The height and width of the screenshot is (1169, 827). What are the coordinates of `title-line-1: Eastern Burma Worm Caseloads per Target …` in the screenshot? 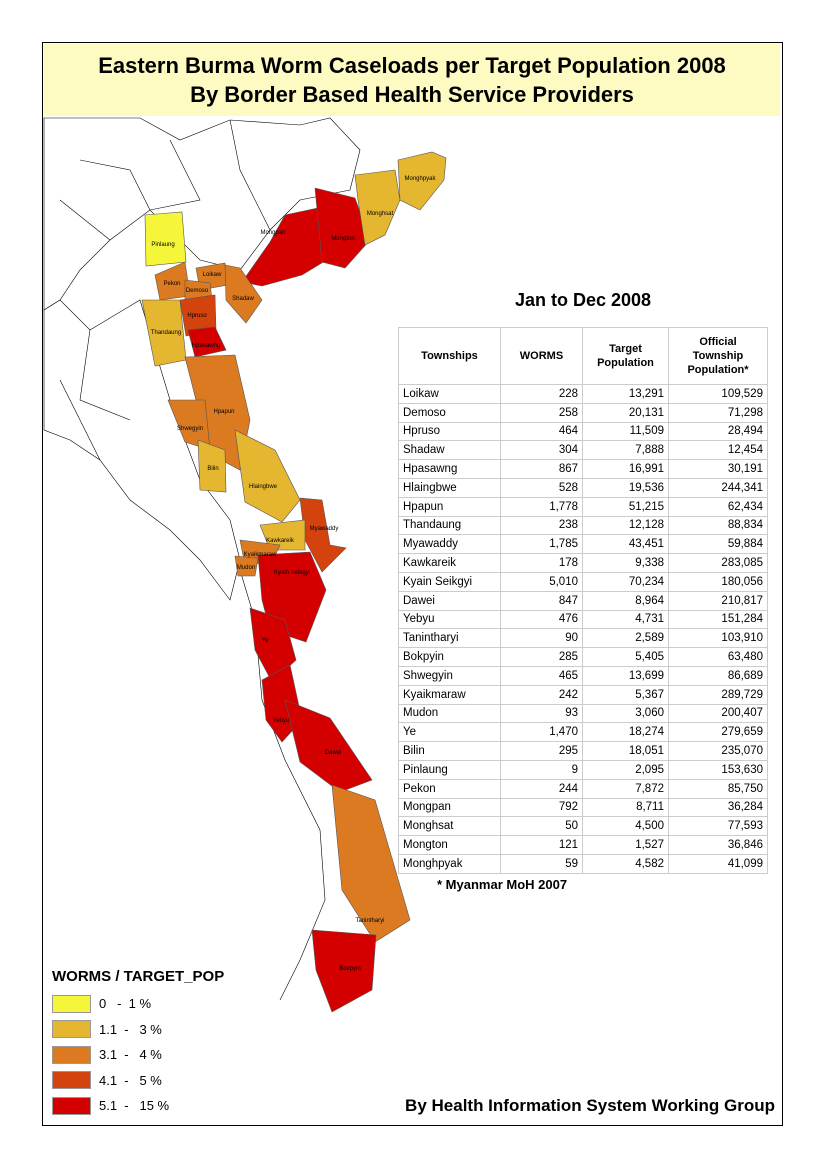 It's located at (412, 65).